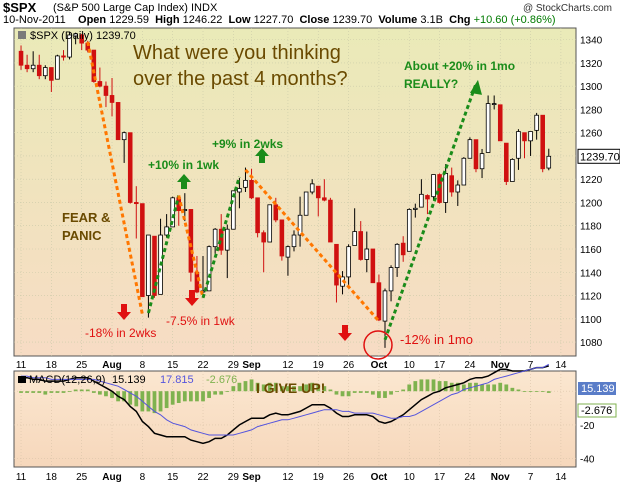 This screenshot has height=488, width=620. Describe the element at coordinates (561, 477) in the screenshot. I see `x-tick-label-macd: 14` at that location.